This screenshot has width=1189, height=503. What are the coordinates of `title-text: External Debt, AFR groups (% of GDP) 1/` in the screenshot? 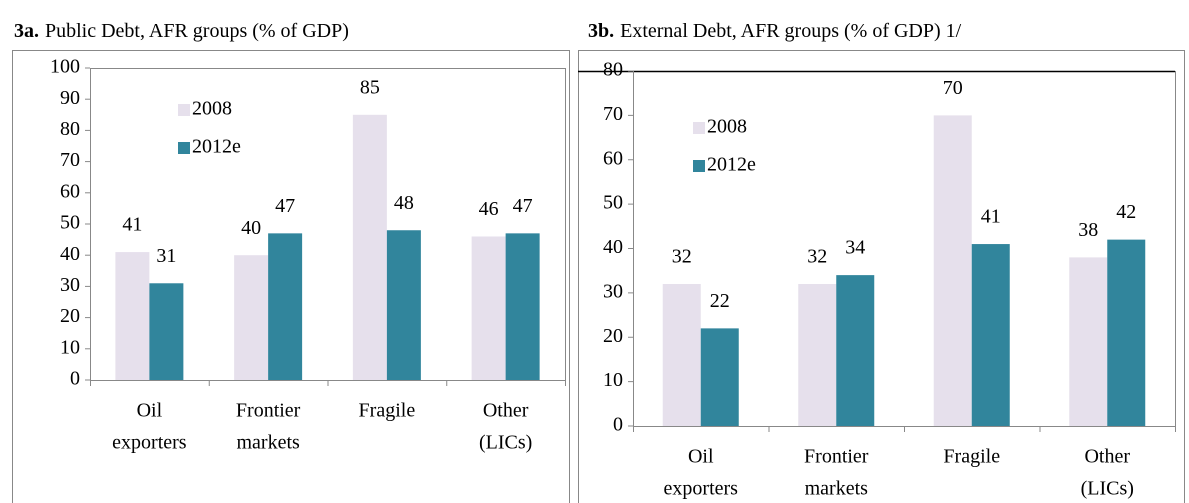 It's located at (791, 31).